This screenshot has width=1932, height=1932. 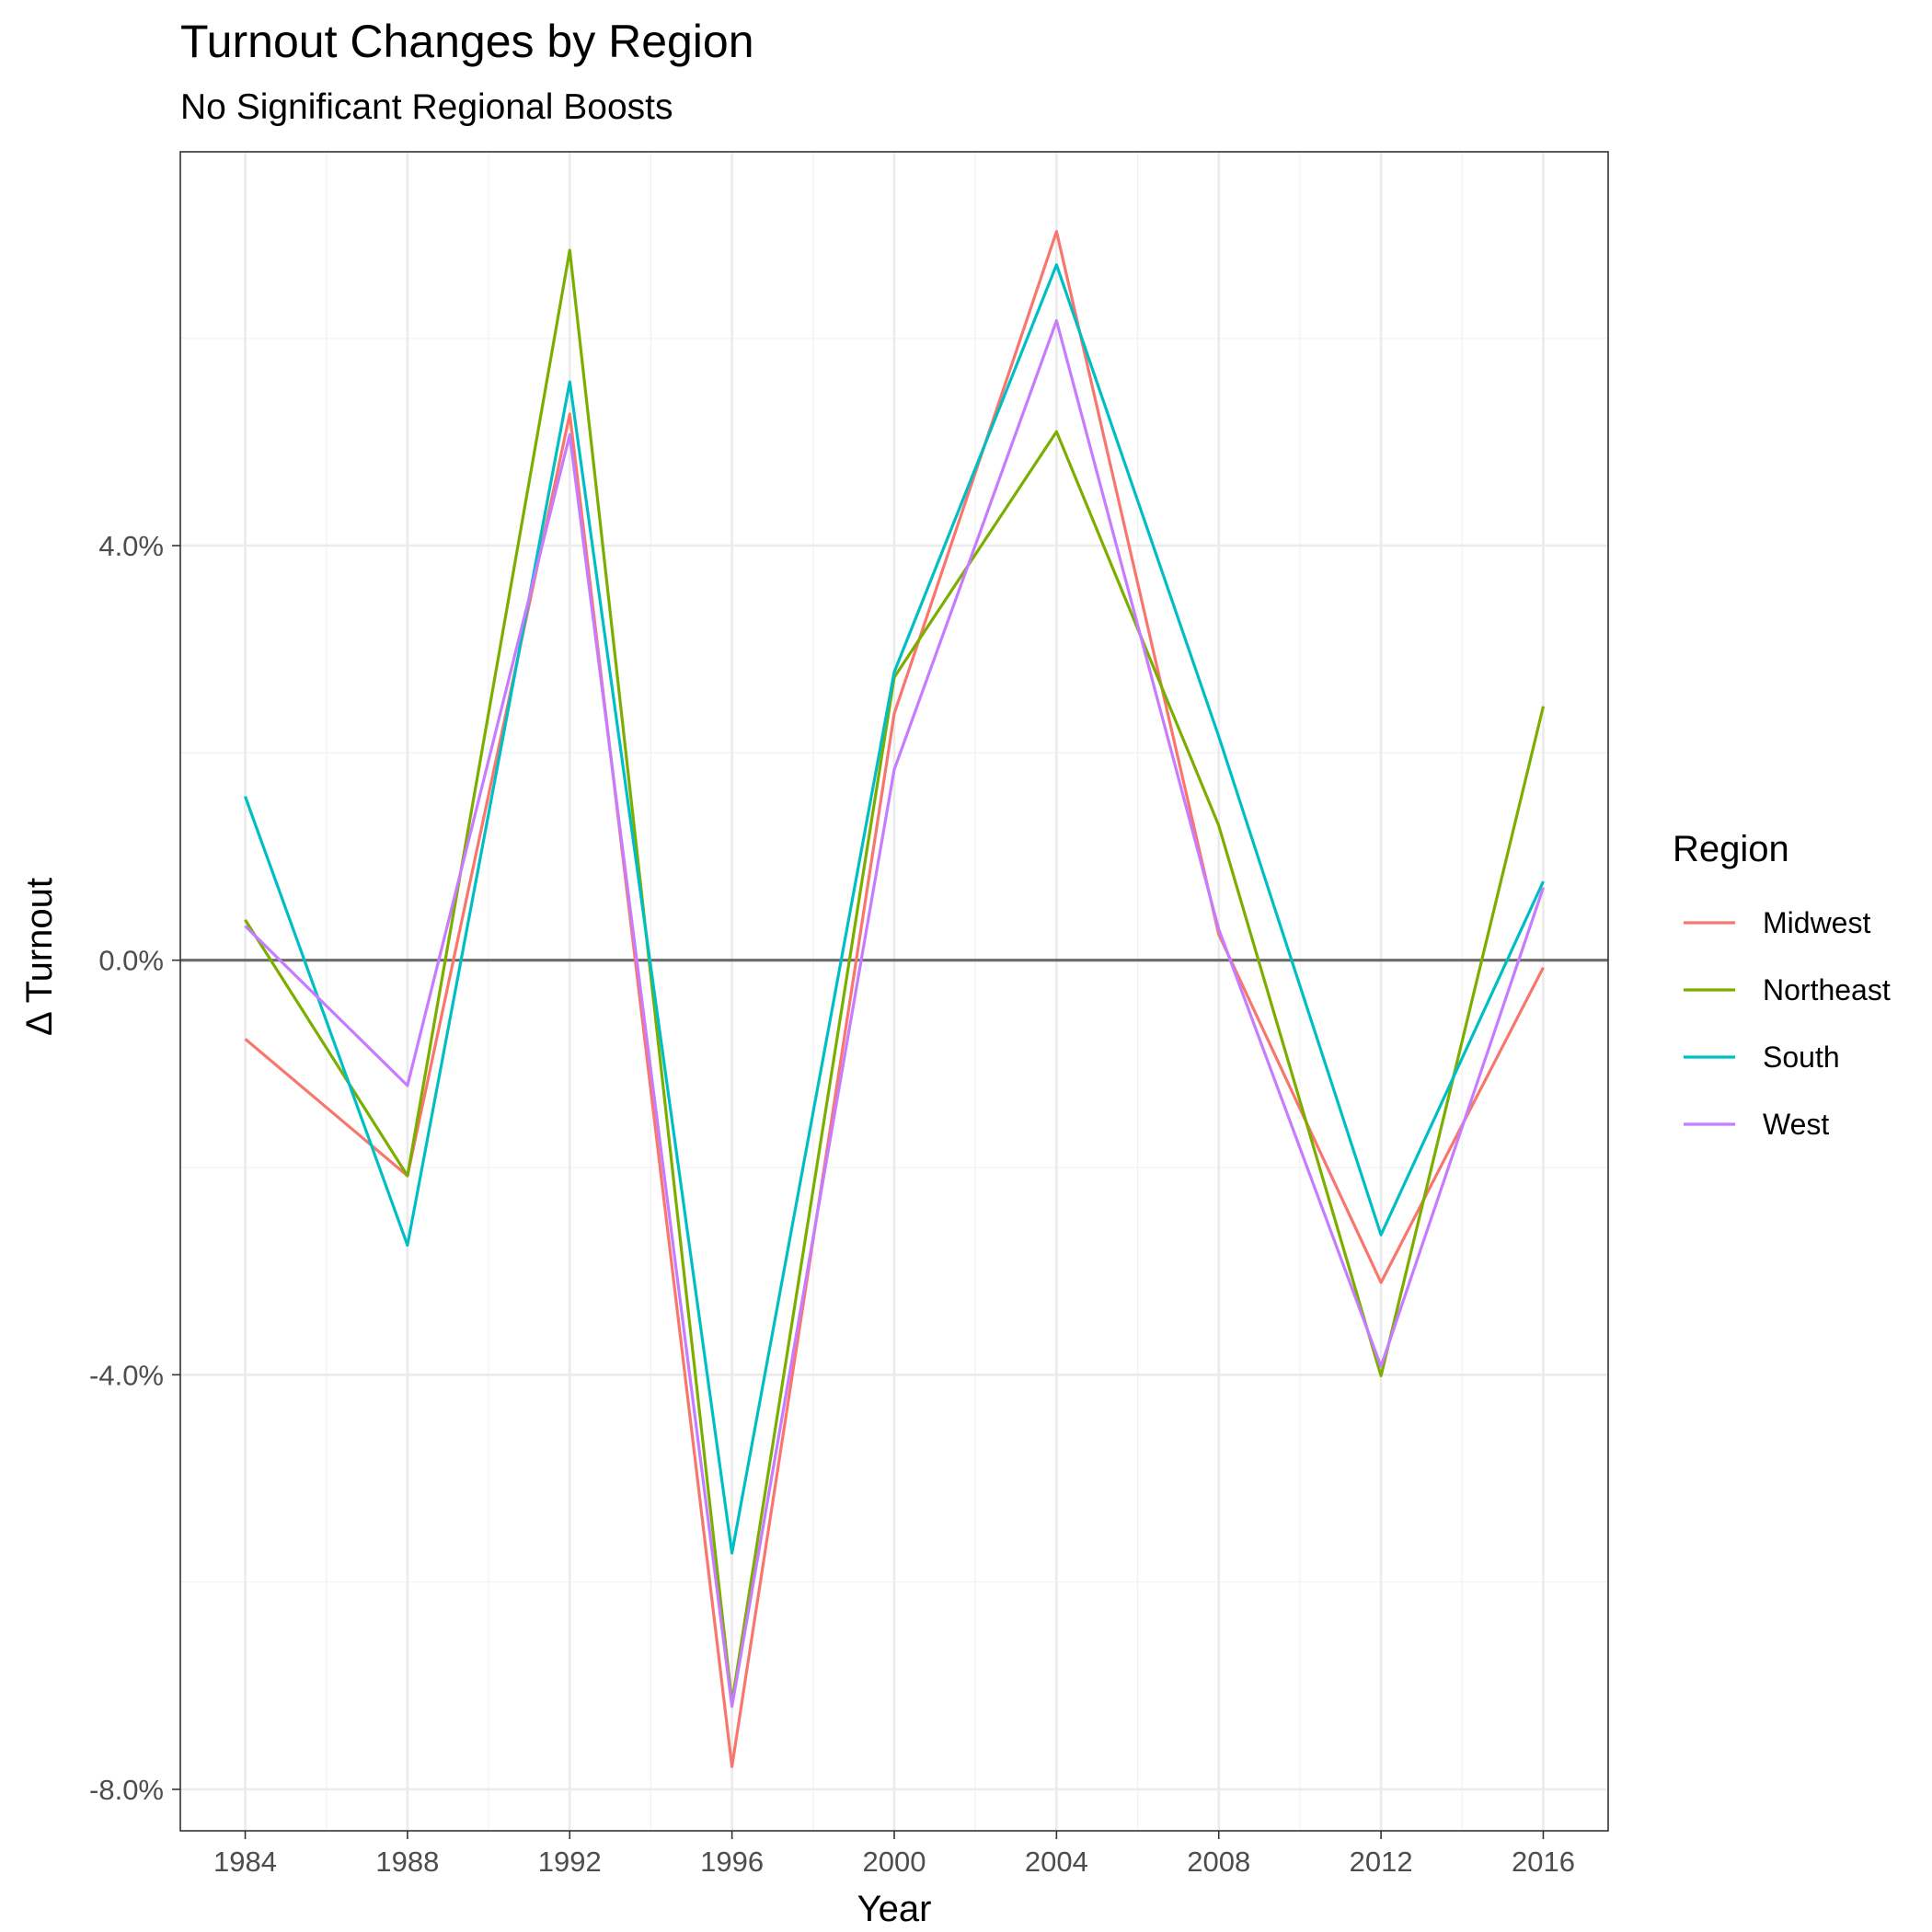 I want to click on x-tick-label: 2000, so click(x=894, y=1862).